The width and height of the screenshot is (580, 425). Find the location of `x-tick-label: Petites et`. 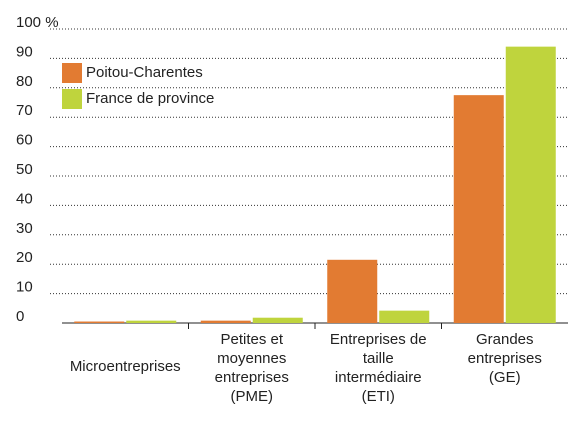

x-tick-label: Petites et is located at coordinates (251, 339).